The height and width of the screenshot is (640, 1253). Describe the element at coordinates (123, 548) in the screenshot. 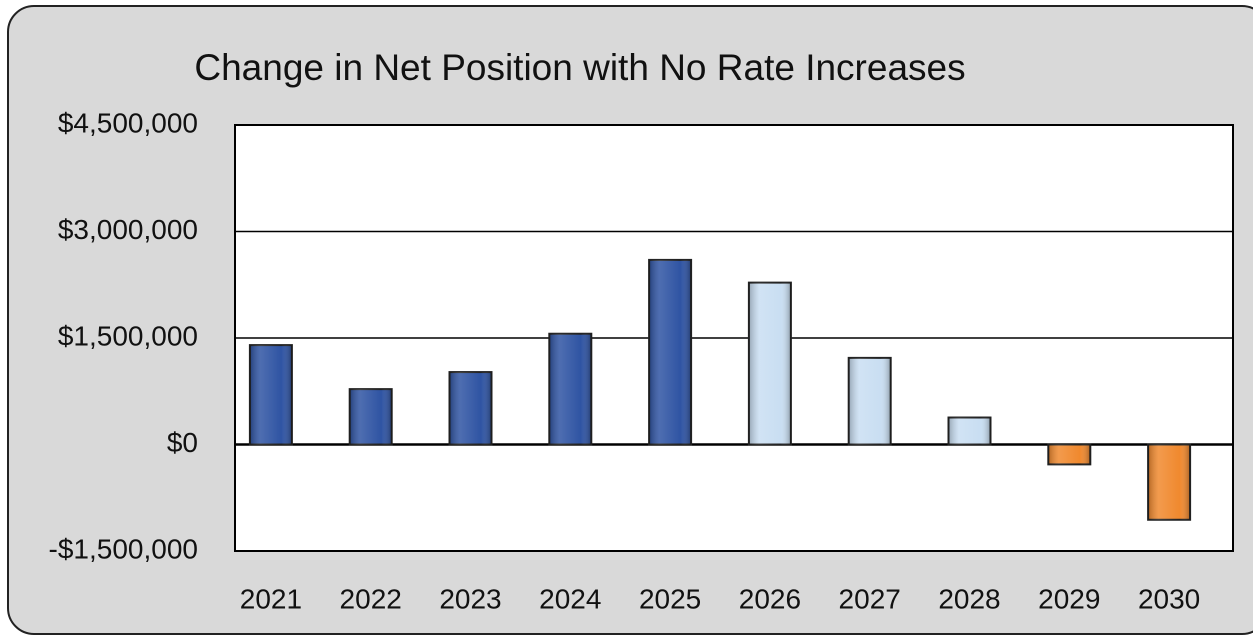

I see `y-tick-label: -$1,500,000` at that location.